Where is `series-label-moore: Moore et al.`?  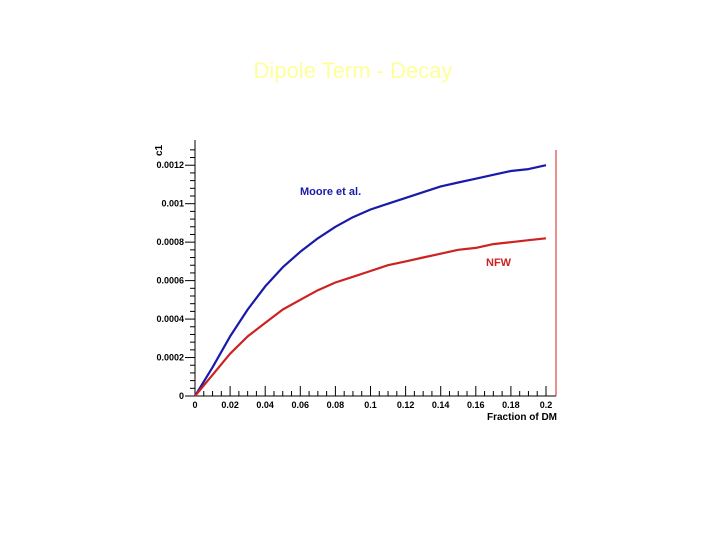 series-label-moore: Moore et al. is located at coordinates (330, 192).